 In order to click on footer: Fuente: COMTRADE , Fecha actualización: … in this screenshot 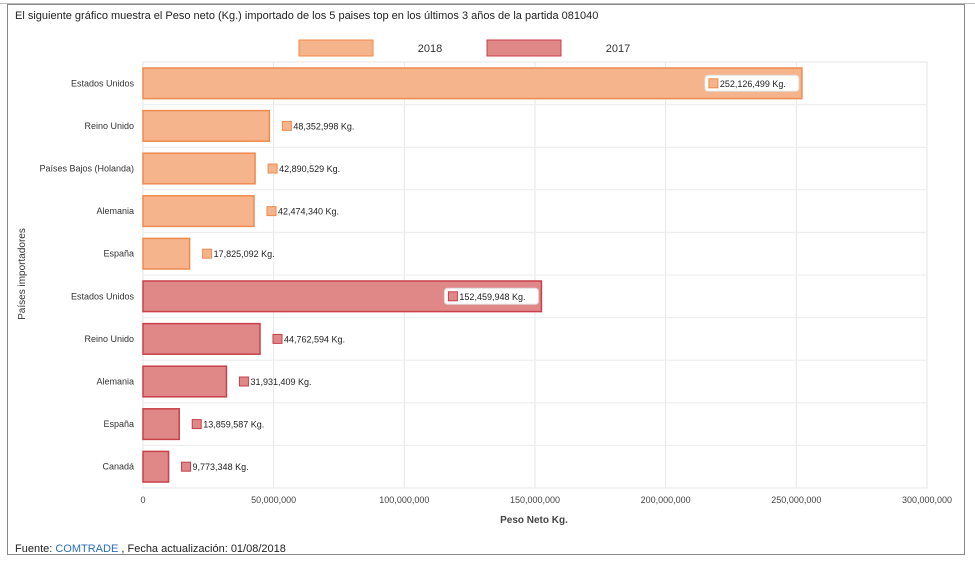, I will do `click(150, 549)`.